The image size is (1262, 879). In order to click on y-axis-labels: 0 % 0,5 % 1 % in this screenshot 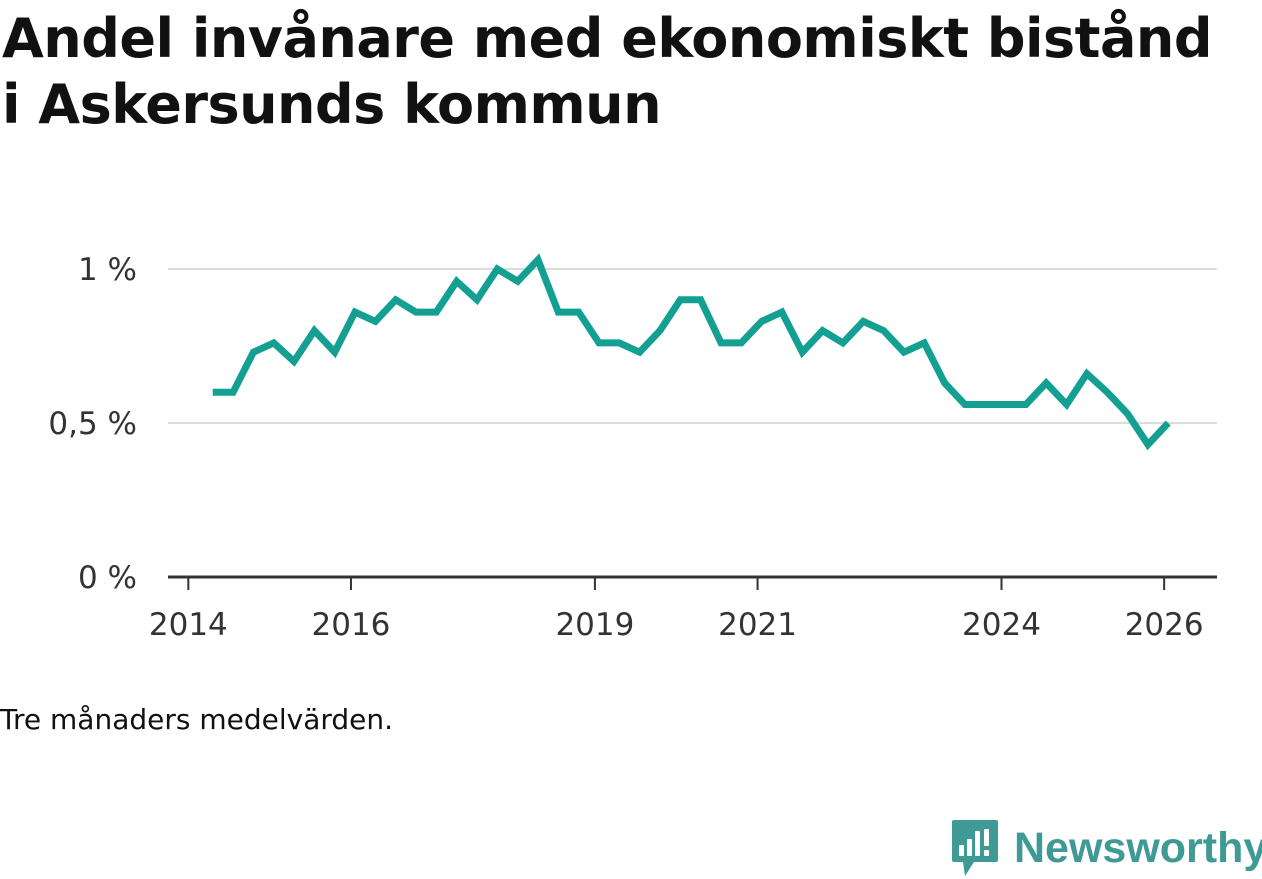, I will do `click(92, 424)`.